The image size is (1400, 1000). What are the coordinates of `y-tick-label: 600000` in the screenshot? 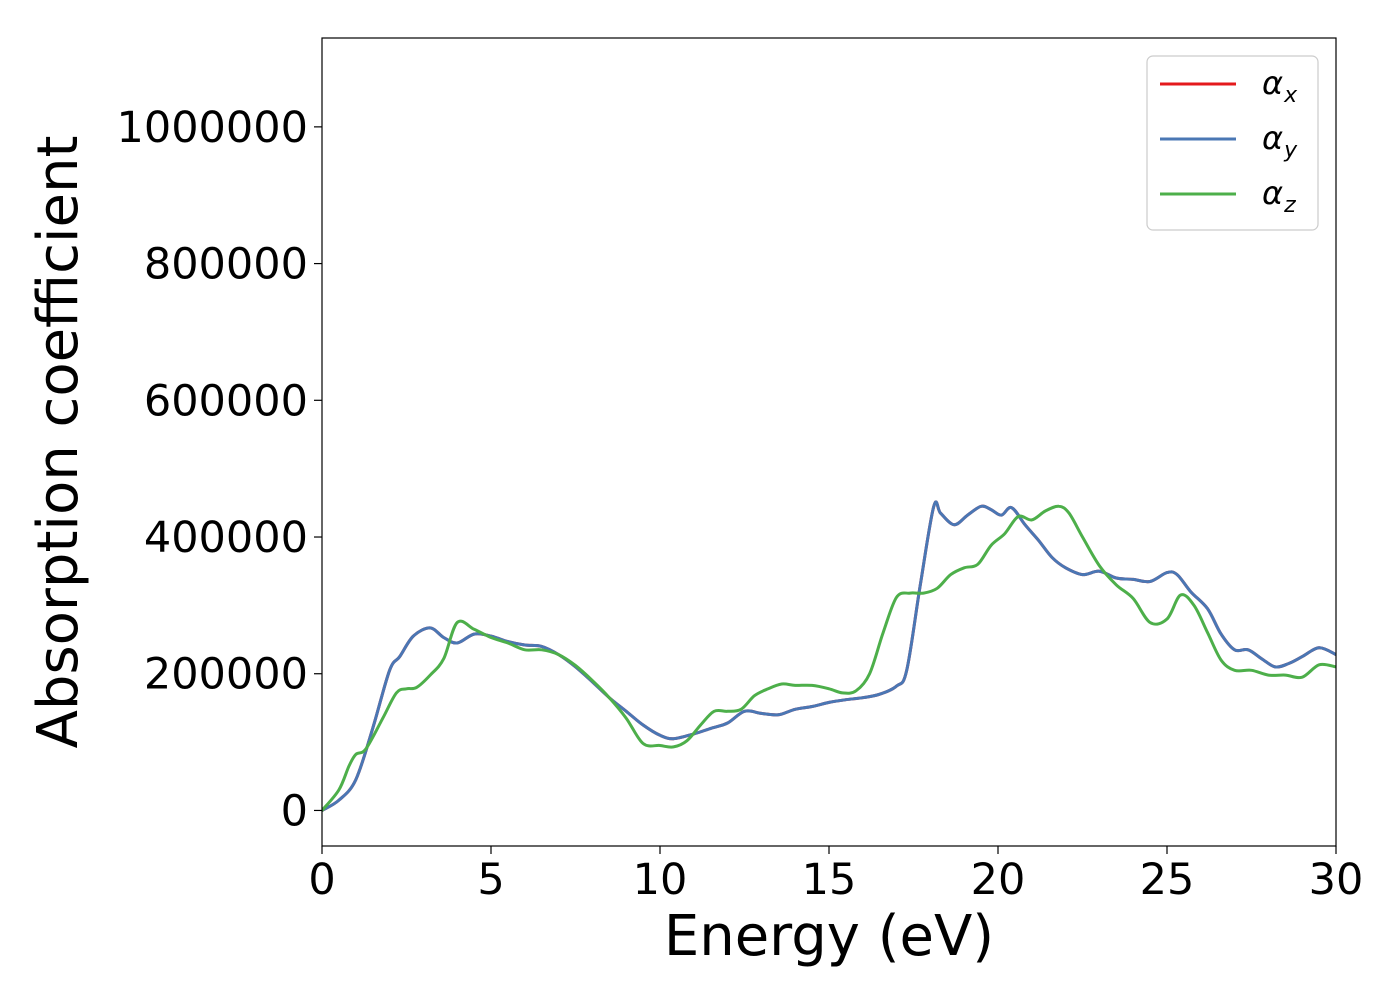 It's located at (226, 401).